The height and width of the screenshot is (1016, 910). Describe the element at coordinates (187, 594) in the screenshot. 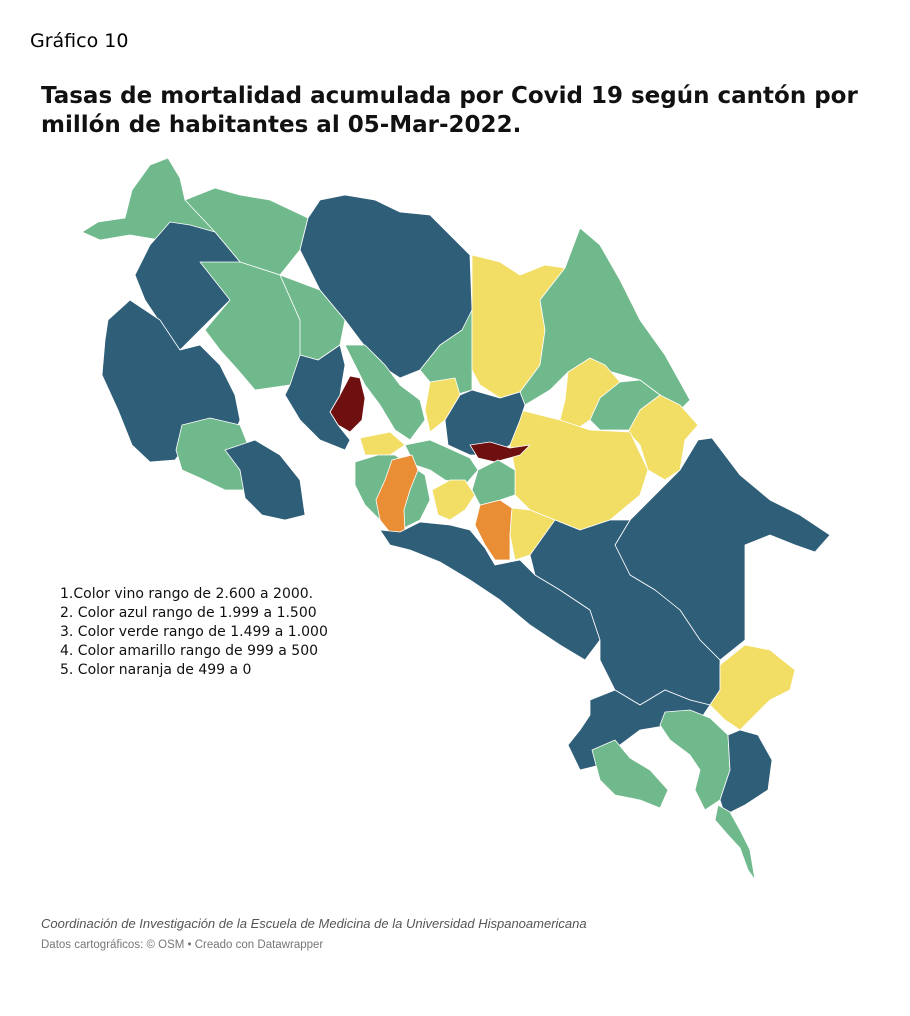

I see `legend-item: 1.Color vino rango de 2.600 a 2000.` at that location.